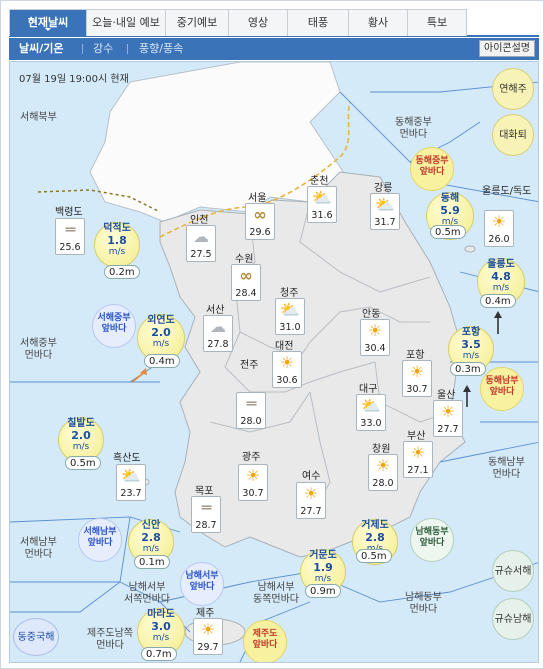  I want to click on city-weather-busan: ☀ 27.1, so click(418, 459).